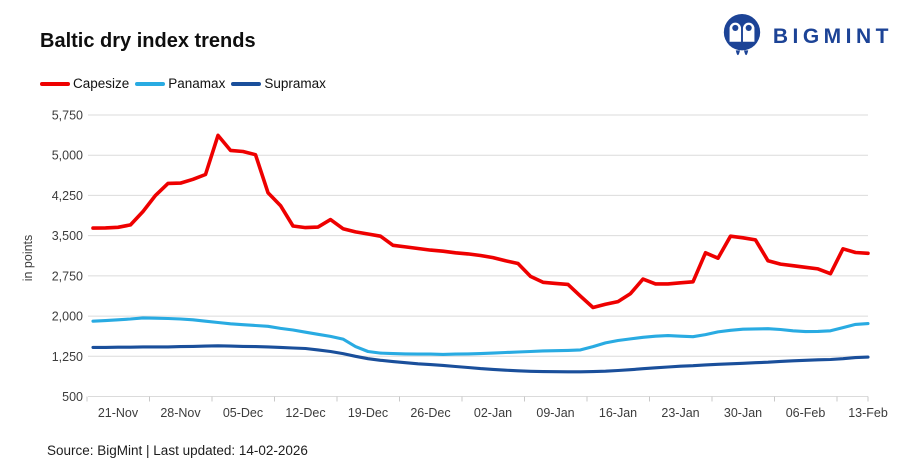  I want to click on y-tick-label: 500, so click(72, 397).